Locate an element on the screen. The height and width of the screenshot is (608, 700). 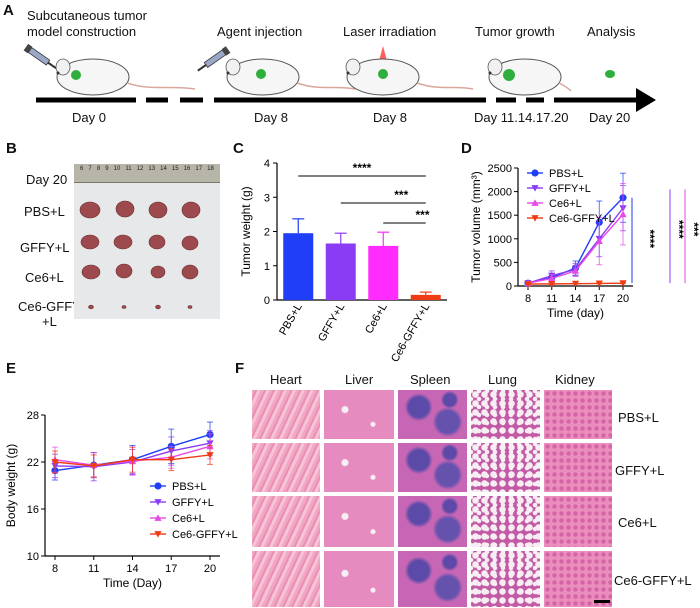
legend-label: Ce6-GFFY+L is located at coordinates (582, 219).